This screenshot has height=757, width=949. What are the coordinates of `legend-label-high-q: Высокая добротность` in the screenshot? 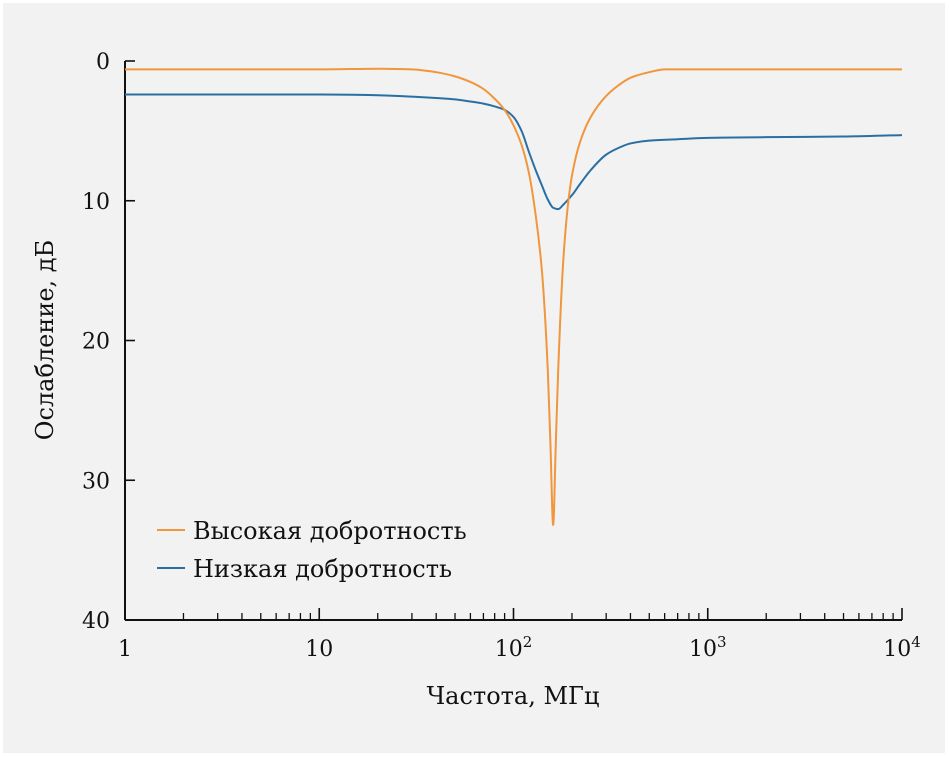 It's located at (330, 531).